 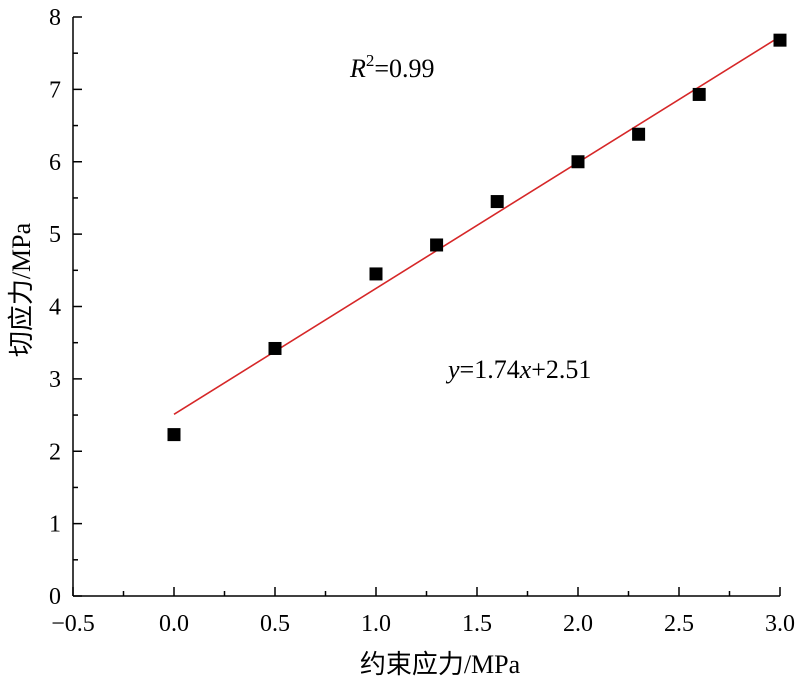 I want to click on x-tick-label: 2.5, so click(x=679, y=624).